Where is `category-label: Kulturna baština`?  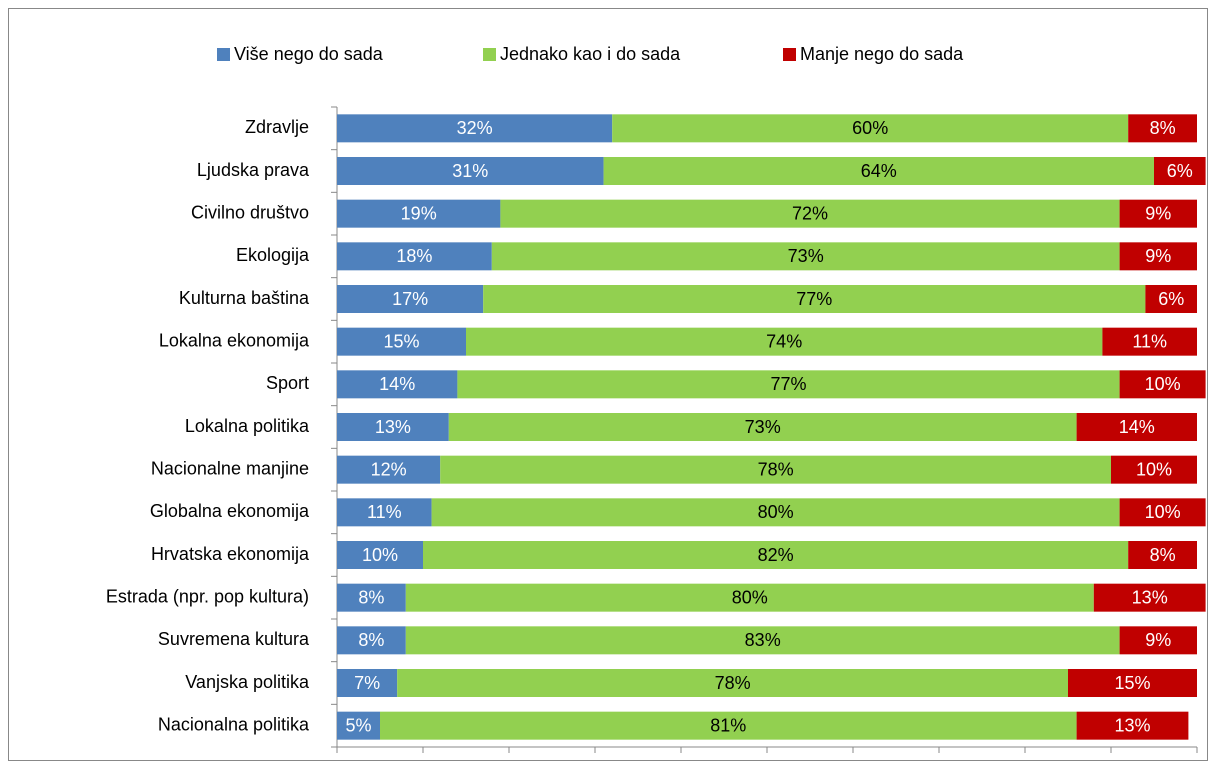 category-label: Kulturna baština is located at coordinates (244, 298).